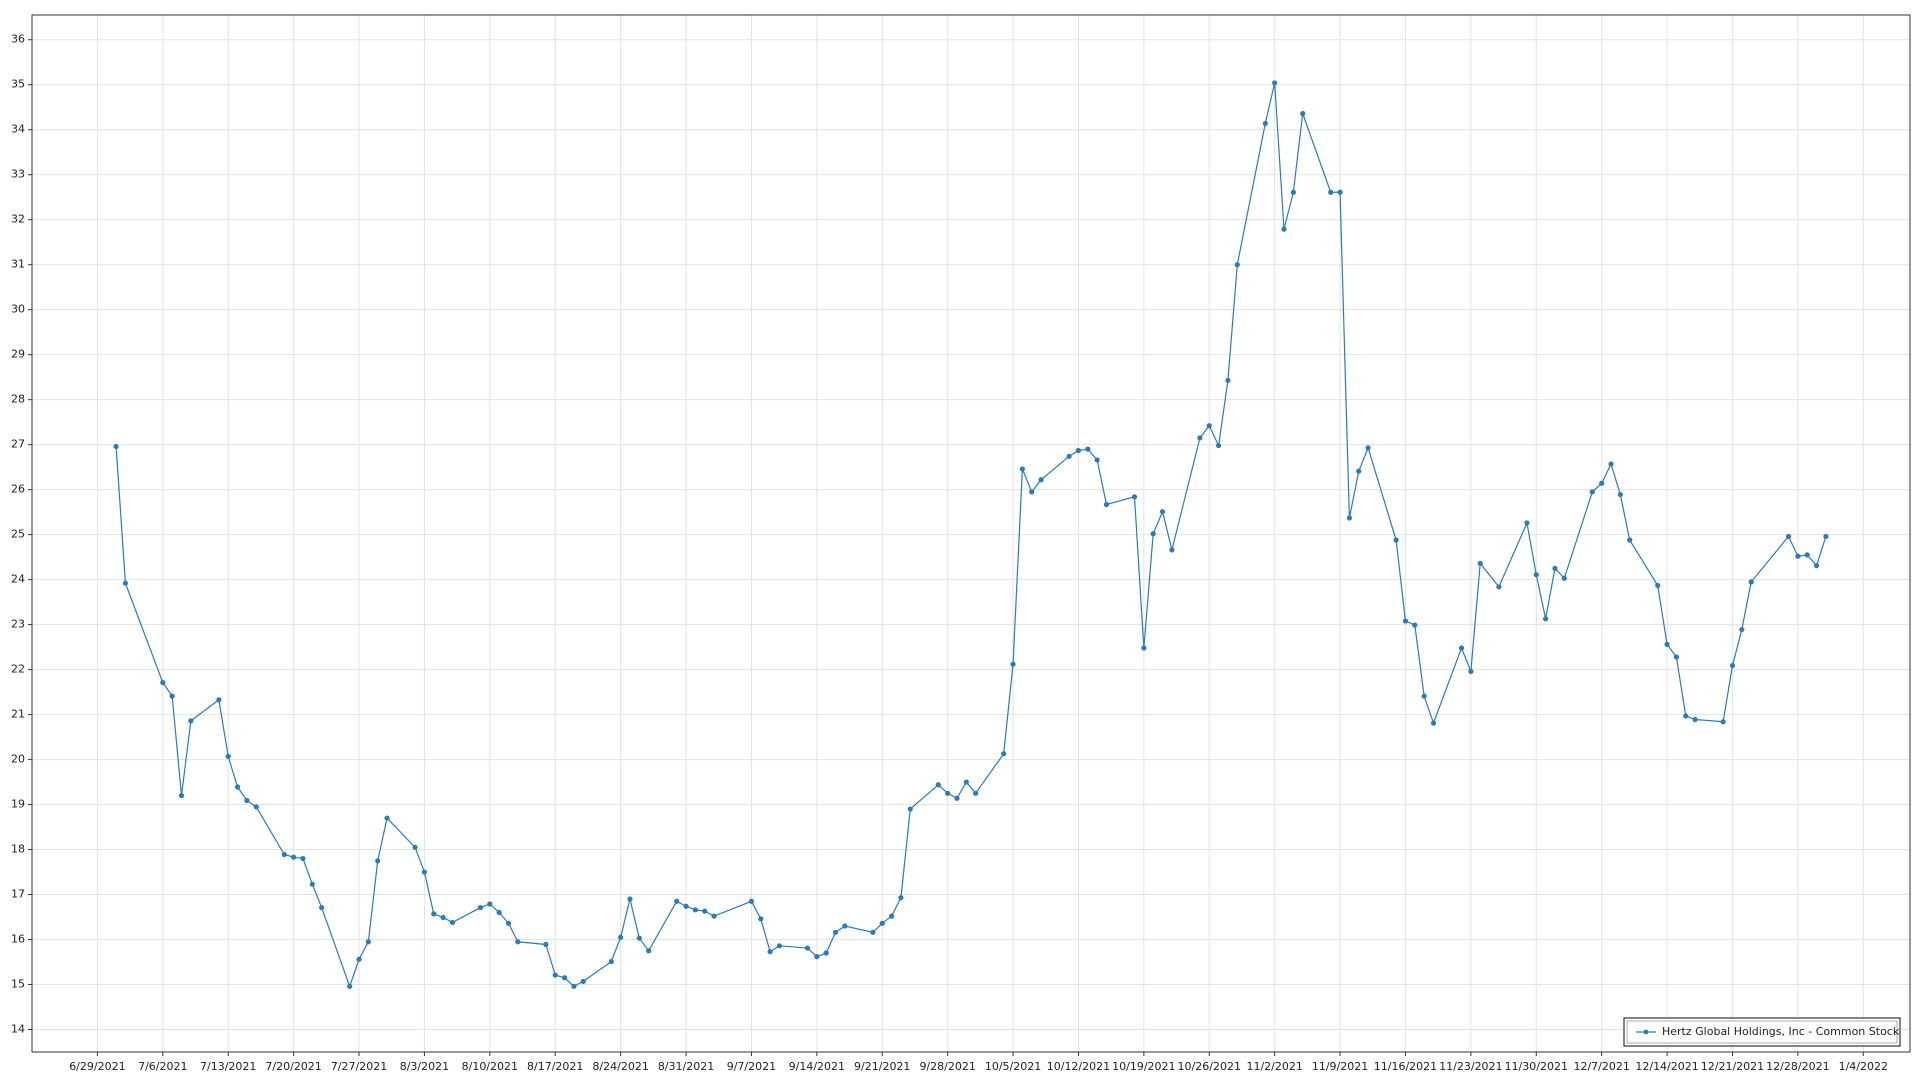  What do you see at coordinates (1536, 1066) in the screenshot?
I see `x-tick-label: 11/30/2021` at bounding box center [1536, 1066].